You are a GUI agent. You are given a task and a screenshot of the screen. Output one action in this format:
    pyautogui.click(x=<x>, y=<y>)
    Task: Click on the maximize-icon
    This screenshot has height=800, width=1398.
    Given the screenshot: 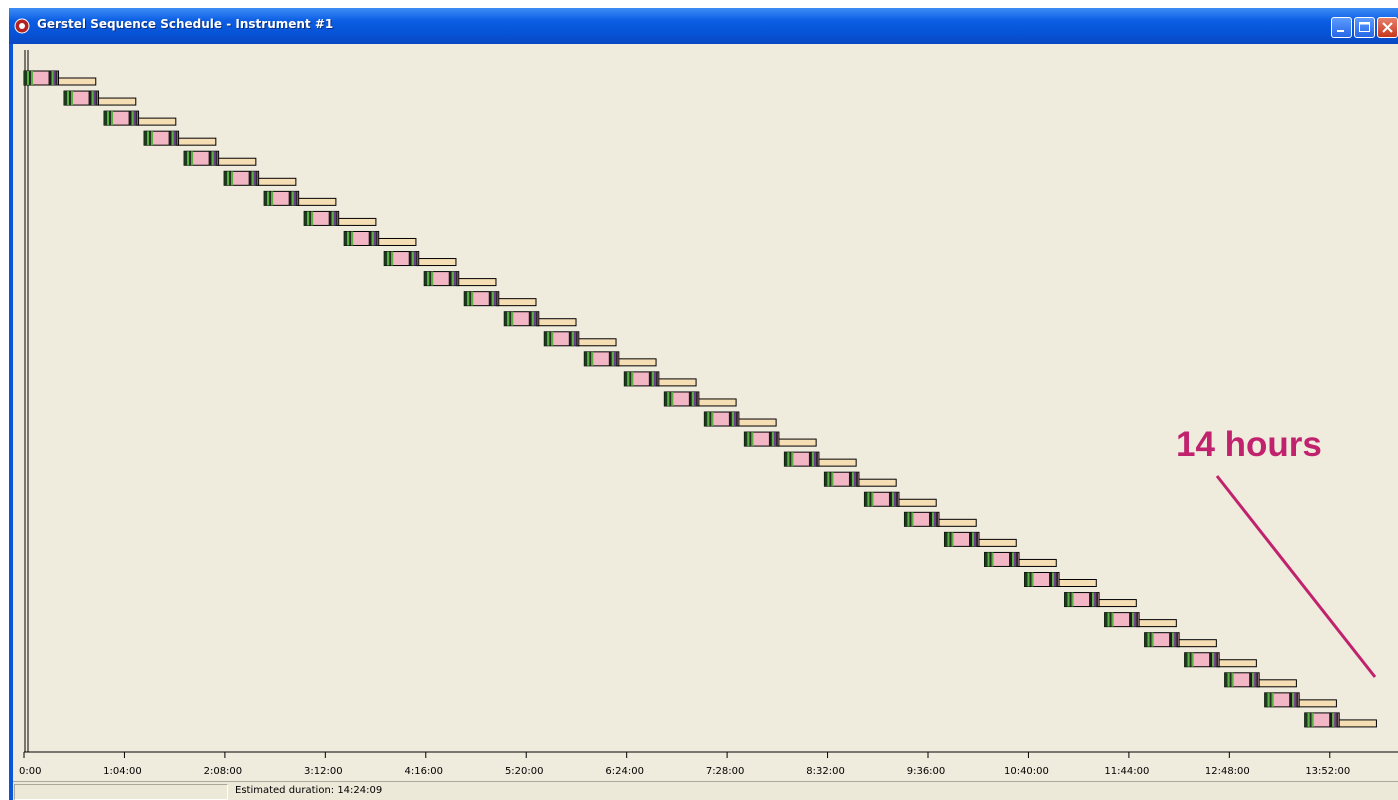 What is the action you would take?
    pyautogui.click(x=1364, y=27)
    